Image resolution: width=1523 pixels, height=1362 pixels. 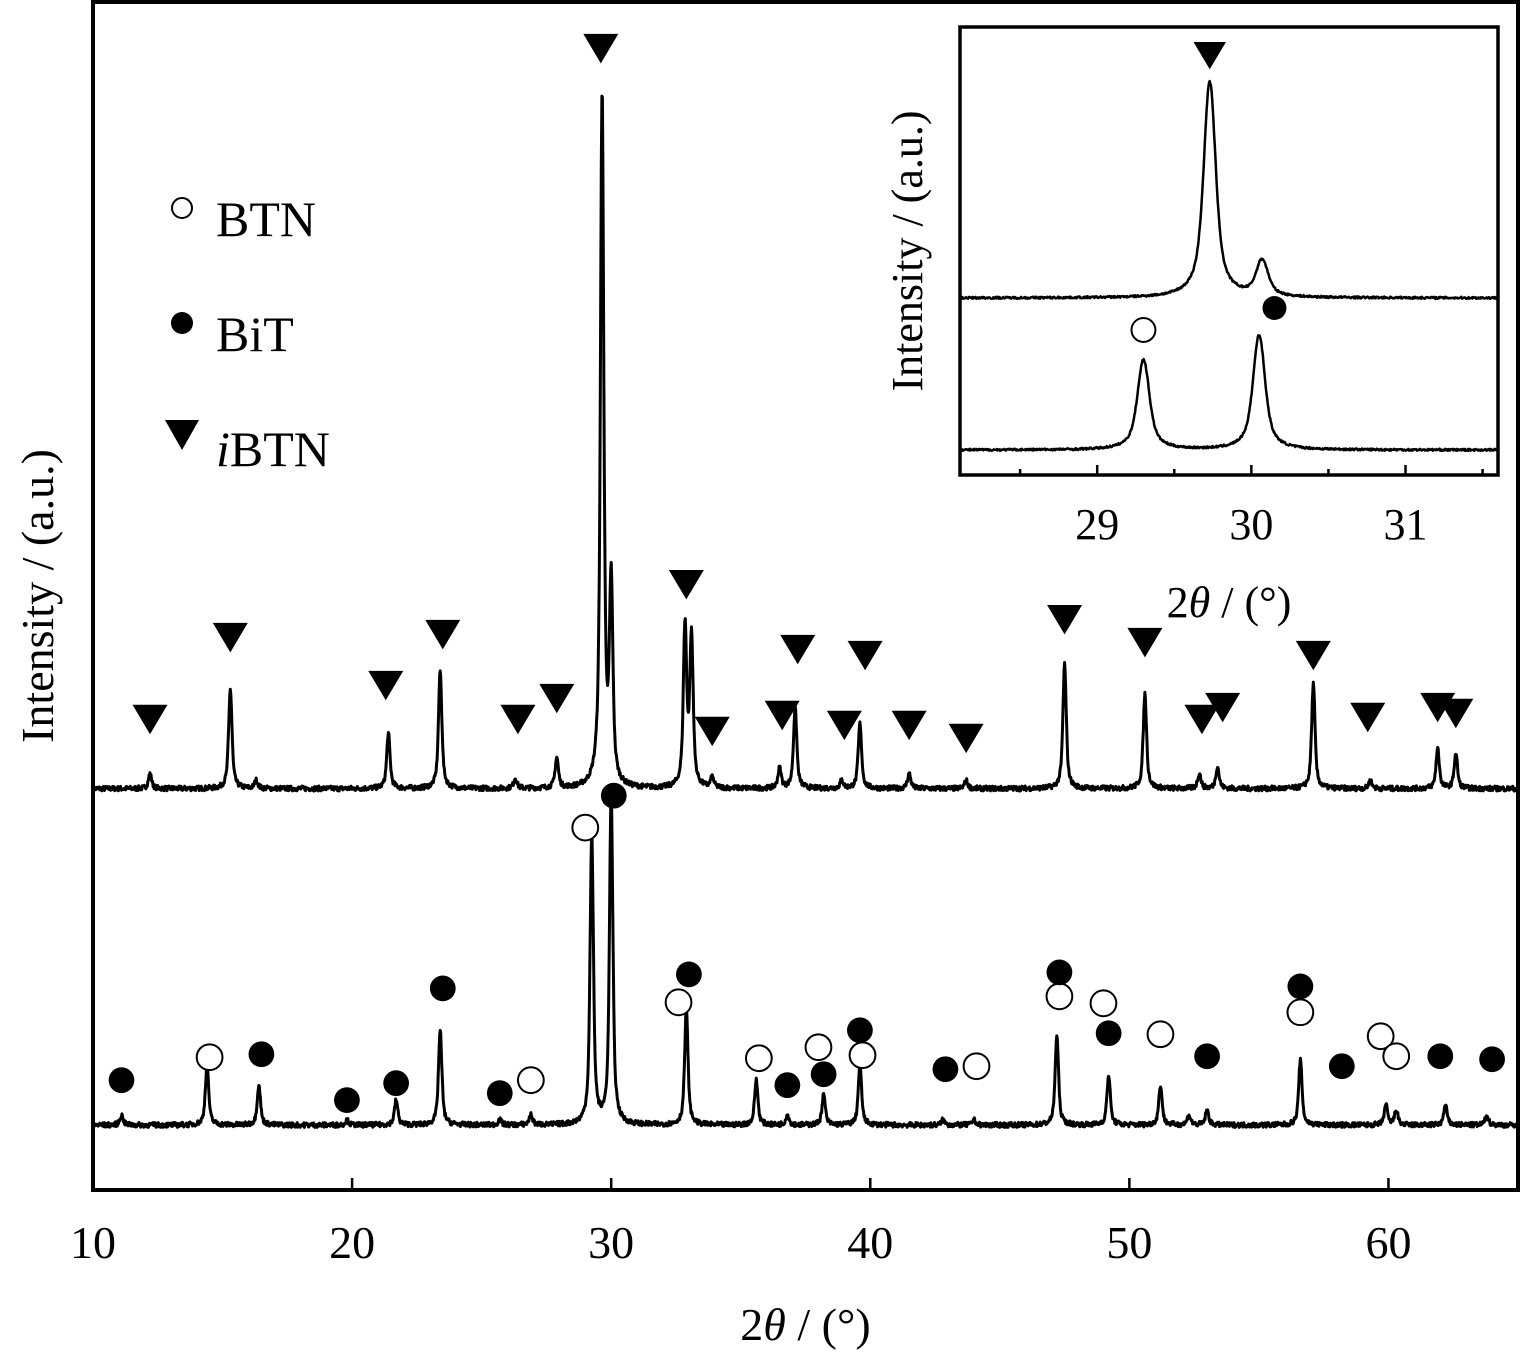 What do you see at coordinates (1097, 524) in the screenshot?
I see `x-tick-label: 29` at bounding box center [1097, 524].